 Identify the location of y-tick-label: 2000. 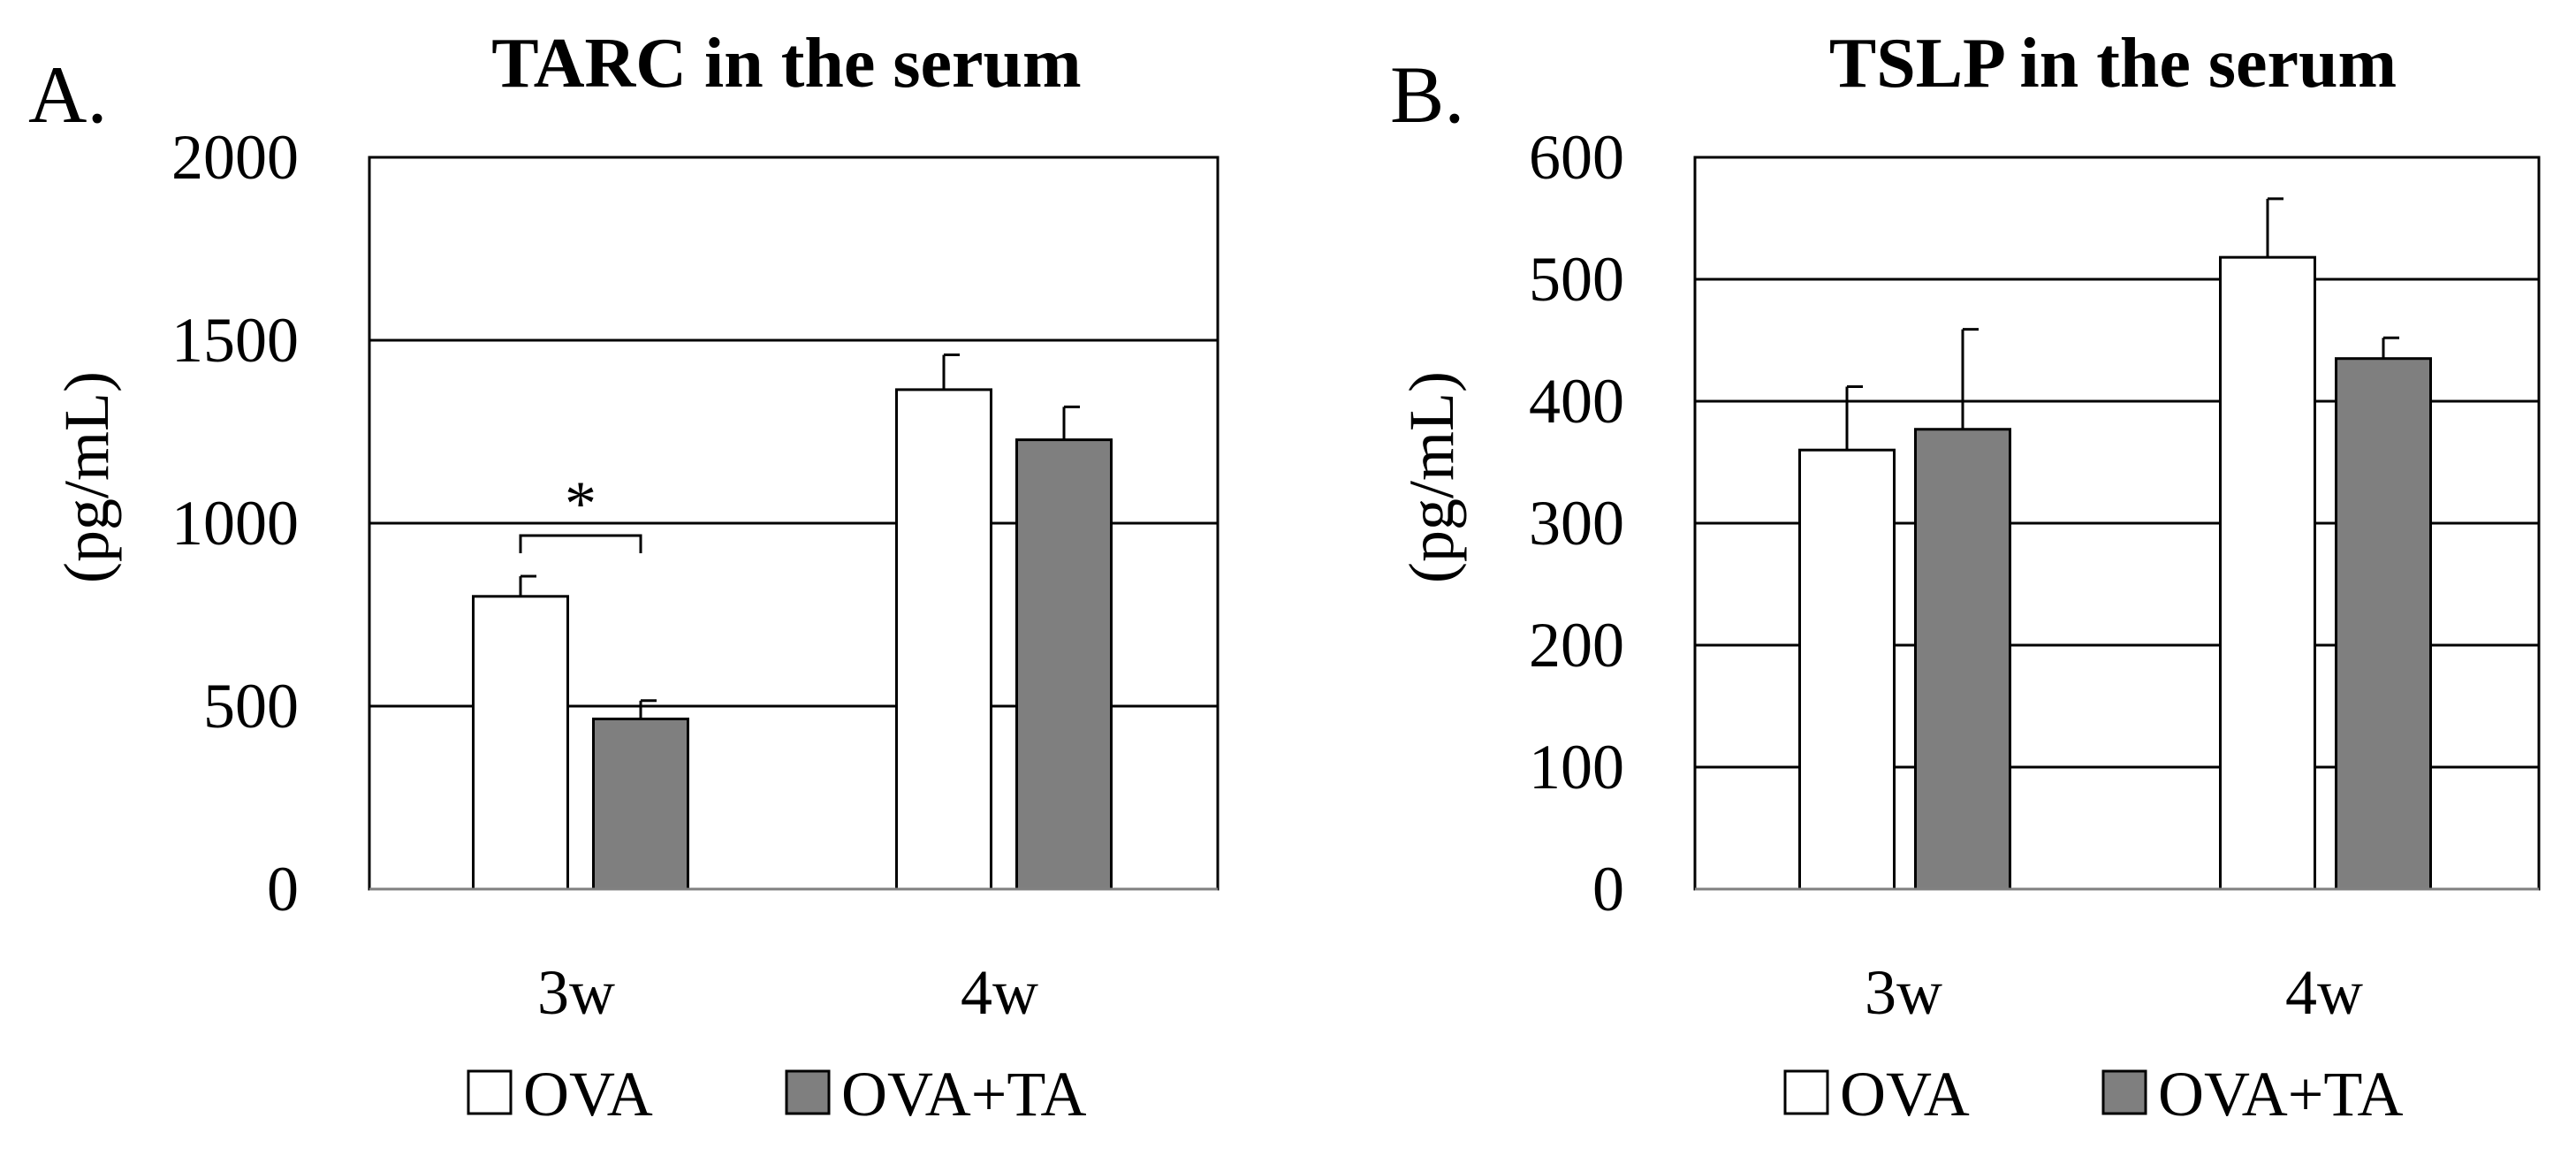
(235, 157).